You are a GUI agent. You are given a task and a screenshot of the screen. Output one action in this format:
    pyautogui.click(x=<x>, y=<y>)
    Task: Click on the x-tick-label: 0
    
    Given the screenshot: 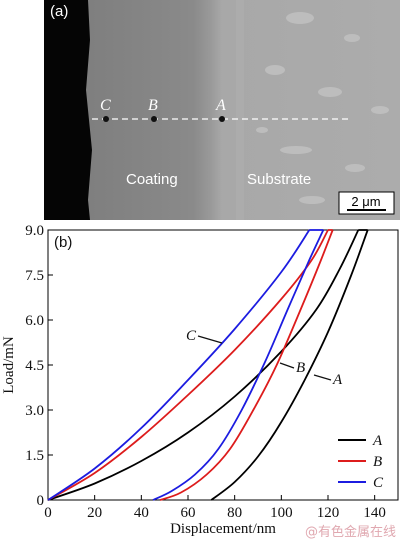 What is the action you would take?
    pyautogui.click(x=48, y=513)
    